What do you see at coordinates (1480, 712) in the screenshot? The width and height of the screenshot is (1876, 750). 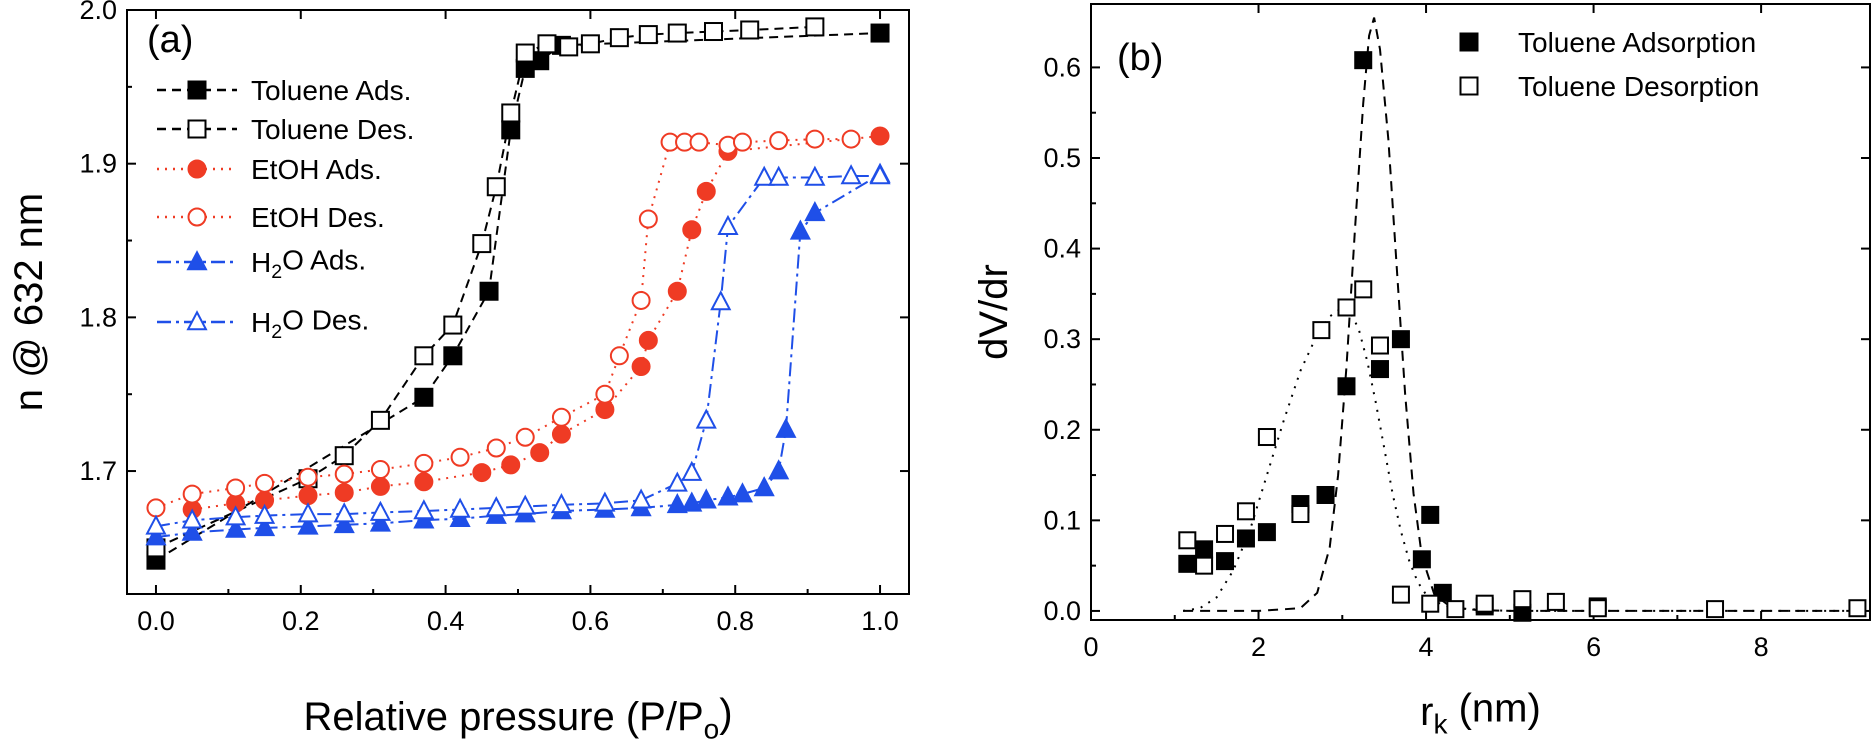 I see `x-axis-title: rk (nm)` at bounding box center [1480, 712].